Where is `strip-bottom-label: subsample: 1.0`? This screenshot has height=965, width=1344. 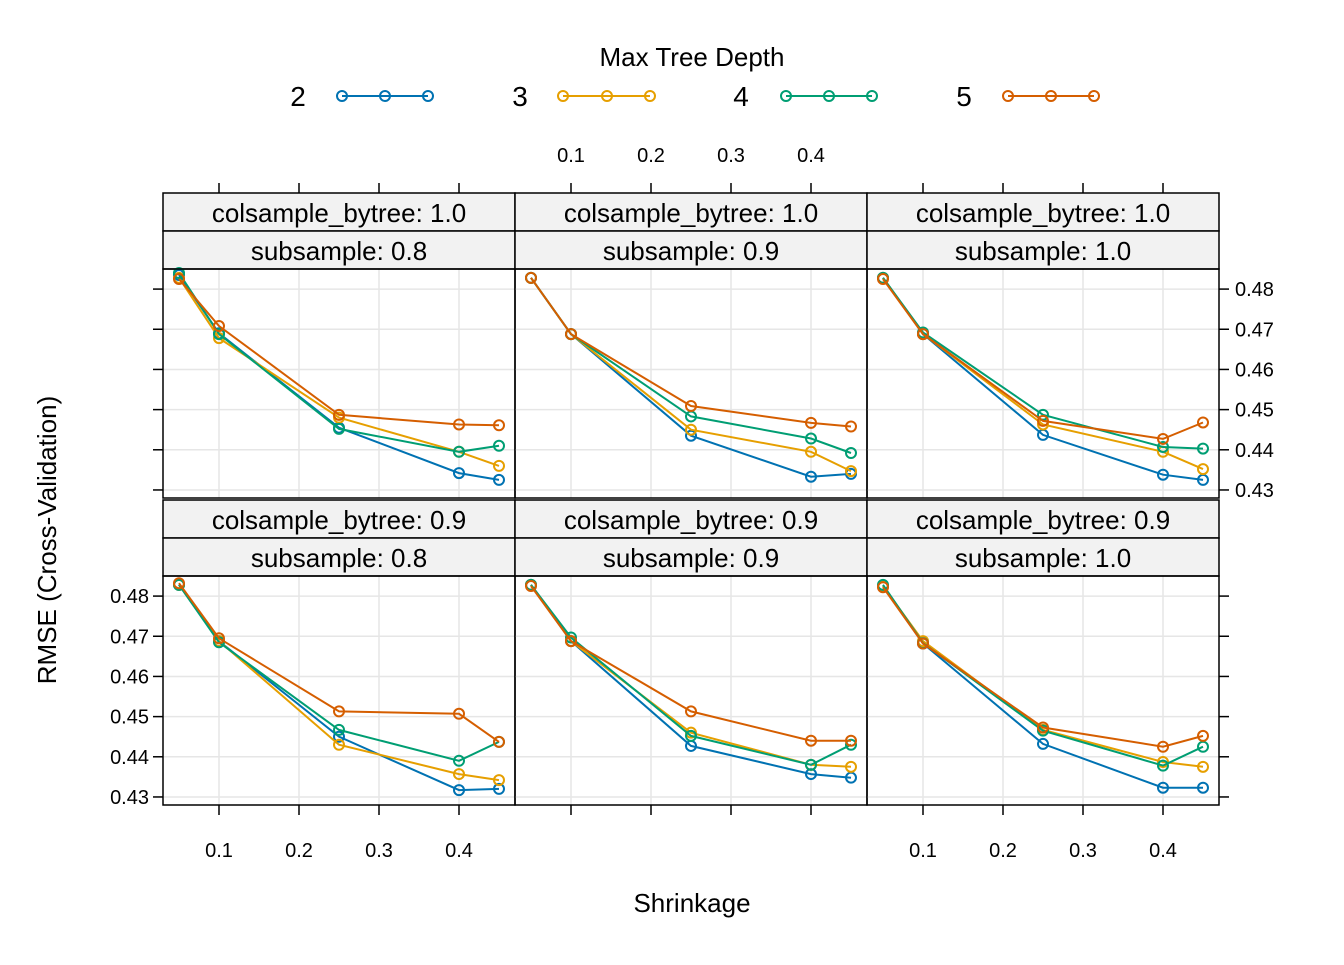
strip-bottom-label: subsample: 1.0 is located at coordinates (1043, 251).